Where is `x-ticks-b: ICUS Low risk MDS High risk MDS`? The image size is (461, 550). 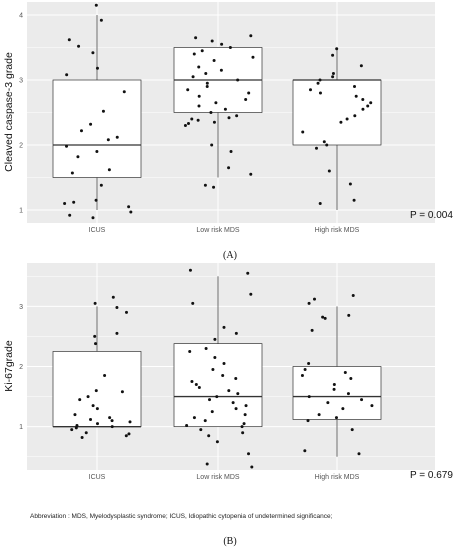
x-ticks-b: ICUS Low risk MDS High risk MDS is located at coordinates (224, 477).